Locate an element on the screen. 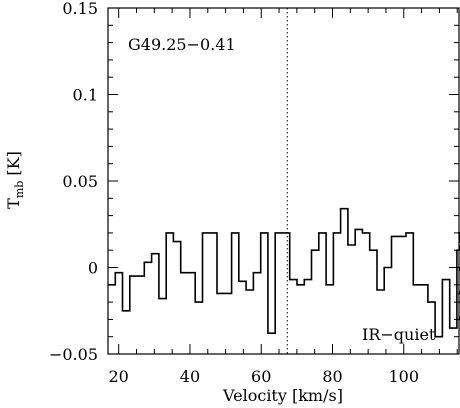  x-tick-label: 100 is located at coordinates (403, 376).